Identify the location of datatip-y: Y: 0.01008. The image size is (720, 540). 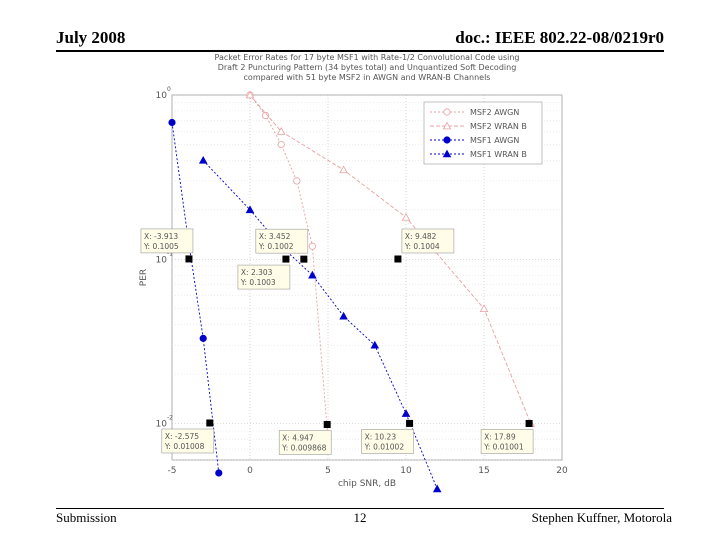
(184, 446).